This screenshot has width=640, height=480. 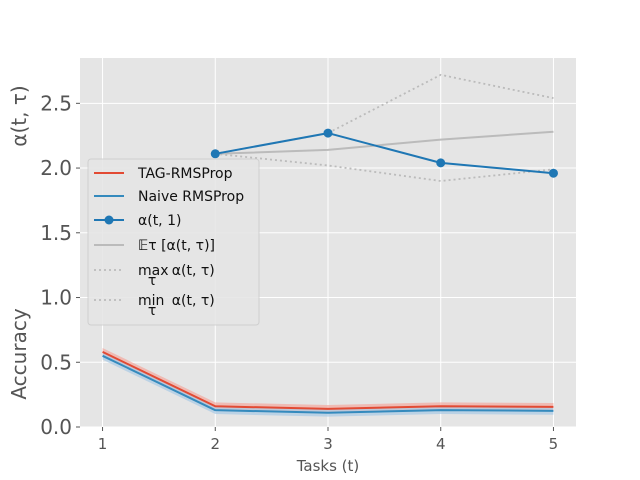 What do you see at coordinates (328, 466) in the screenshot?
I see `x-axis-label: Tasks (t)` at bounding box center [328, 466].